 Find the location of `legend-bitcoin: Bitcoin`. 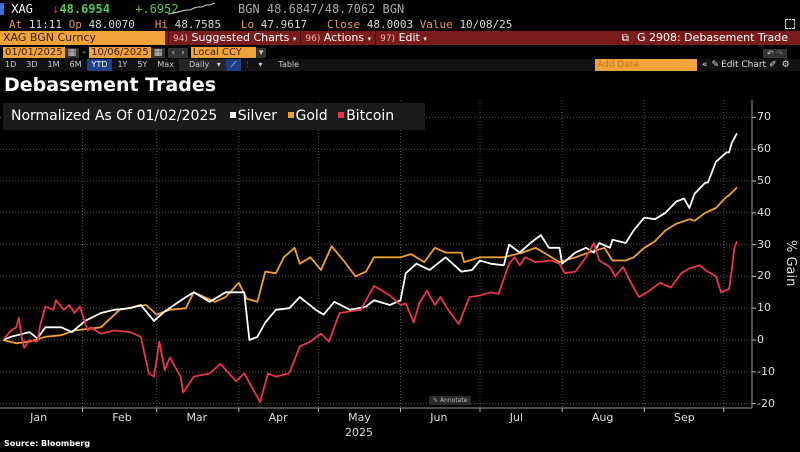

legend-bitcoin: Bitcoin is located at coordinates (370, 116).